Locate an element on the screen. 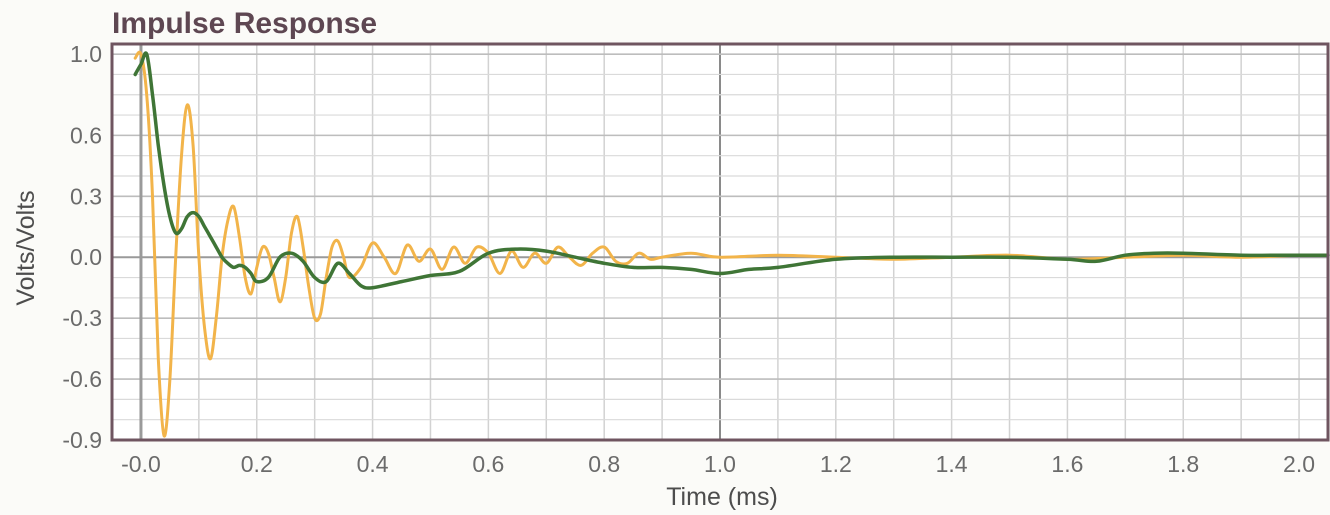 This screenshot has width=1330, height=515. y-tick-label: -0.6 is located at coordinates (82, 379).